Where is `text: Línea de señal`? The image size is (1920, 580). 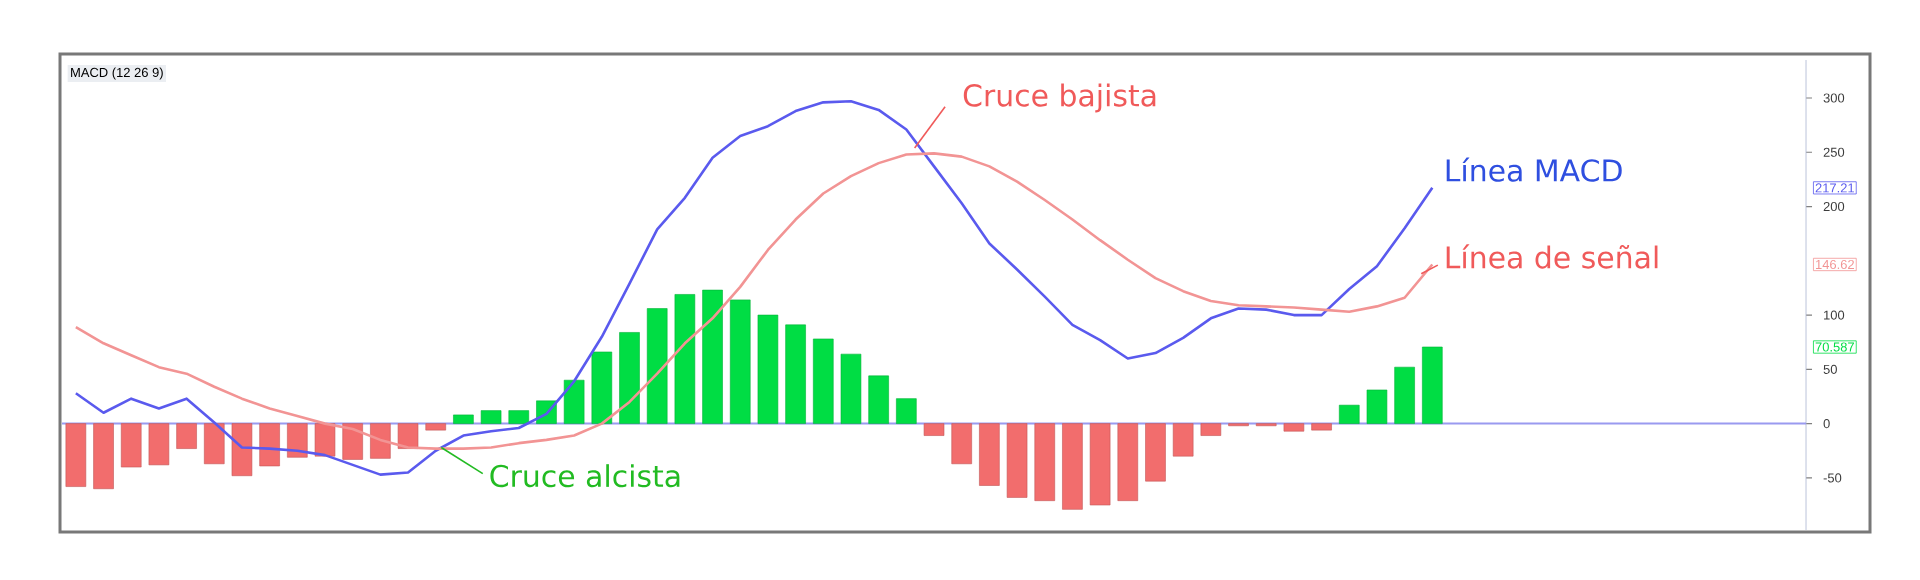 text: Línea de señal is located at coordinates (1552, 256).